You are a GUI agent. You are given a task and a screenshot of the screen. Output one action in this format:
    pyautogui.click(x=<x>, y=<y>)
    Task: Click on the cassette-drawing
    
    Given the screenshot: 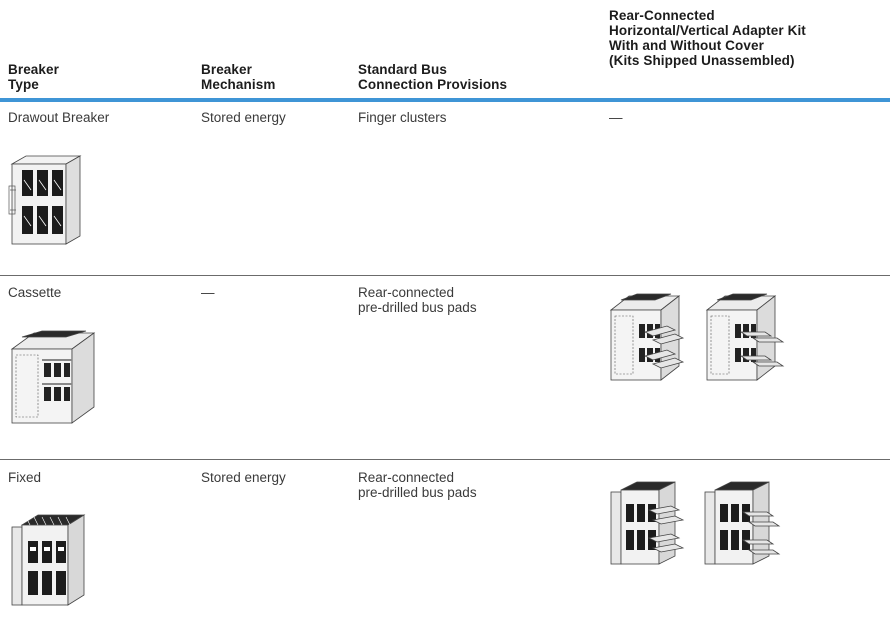 What is the action you would take?
    pyautogui.click(x=53, y=377)
    